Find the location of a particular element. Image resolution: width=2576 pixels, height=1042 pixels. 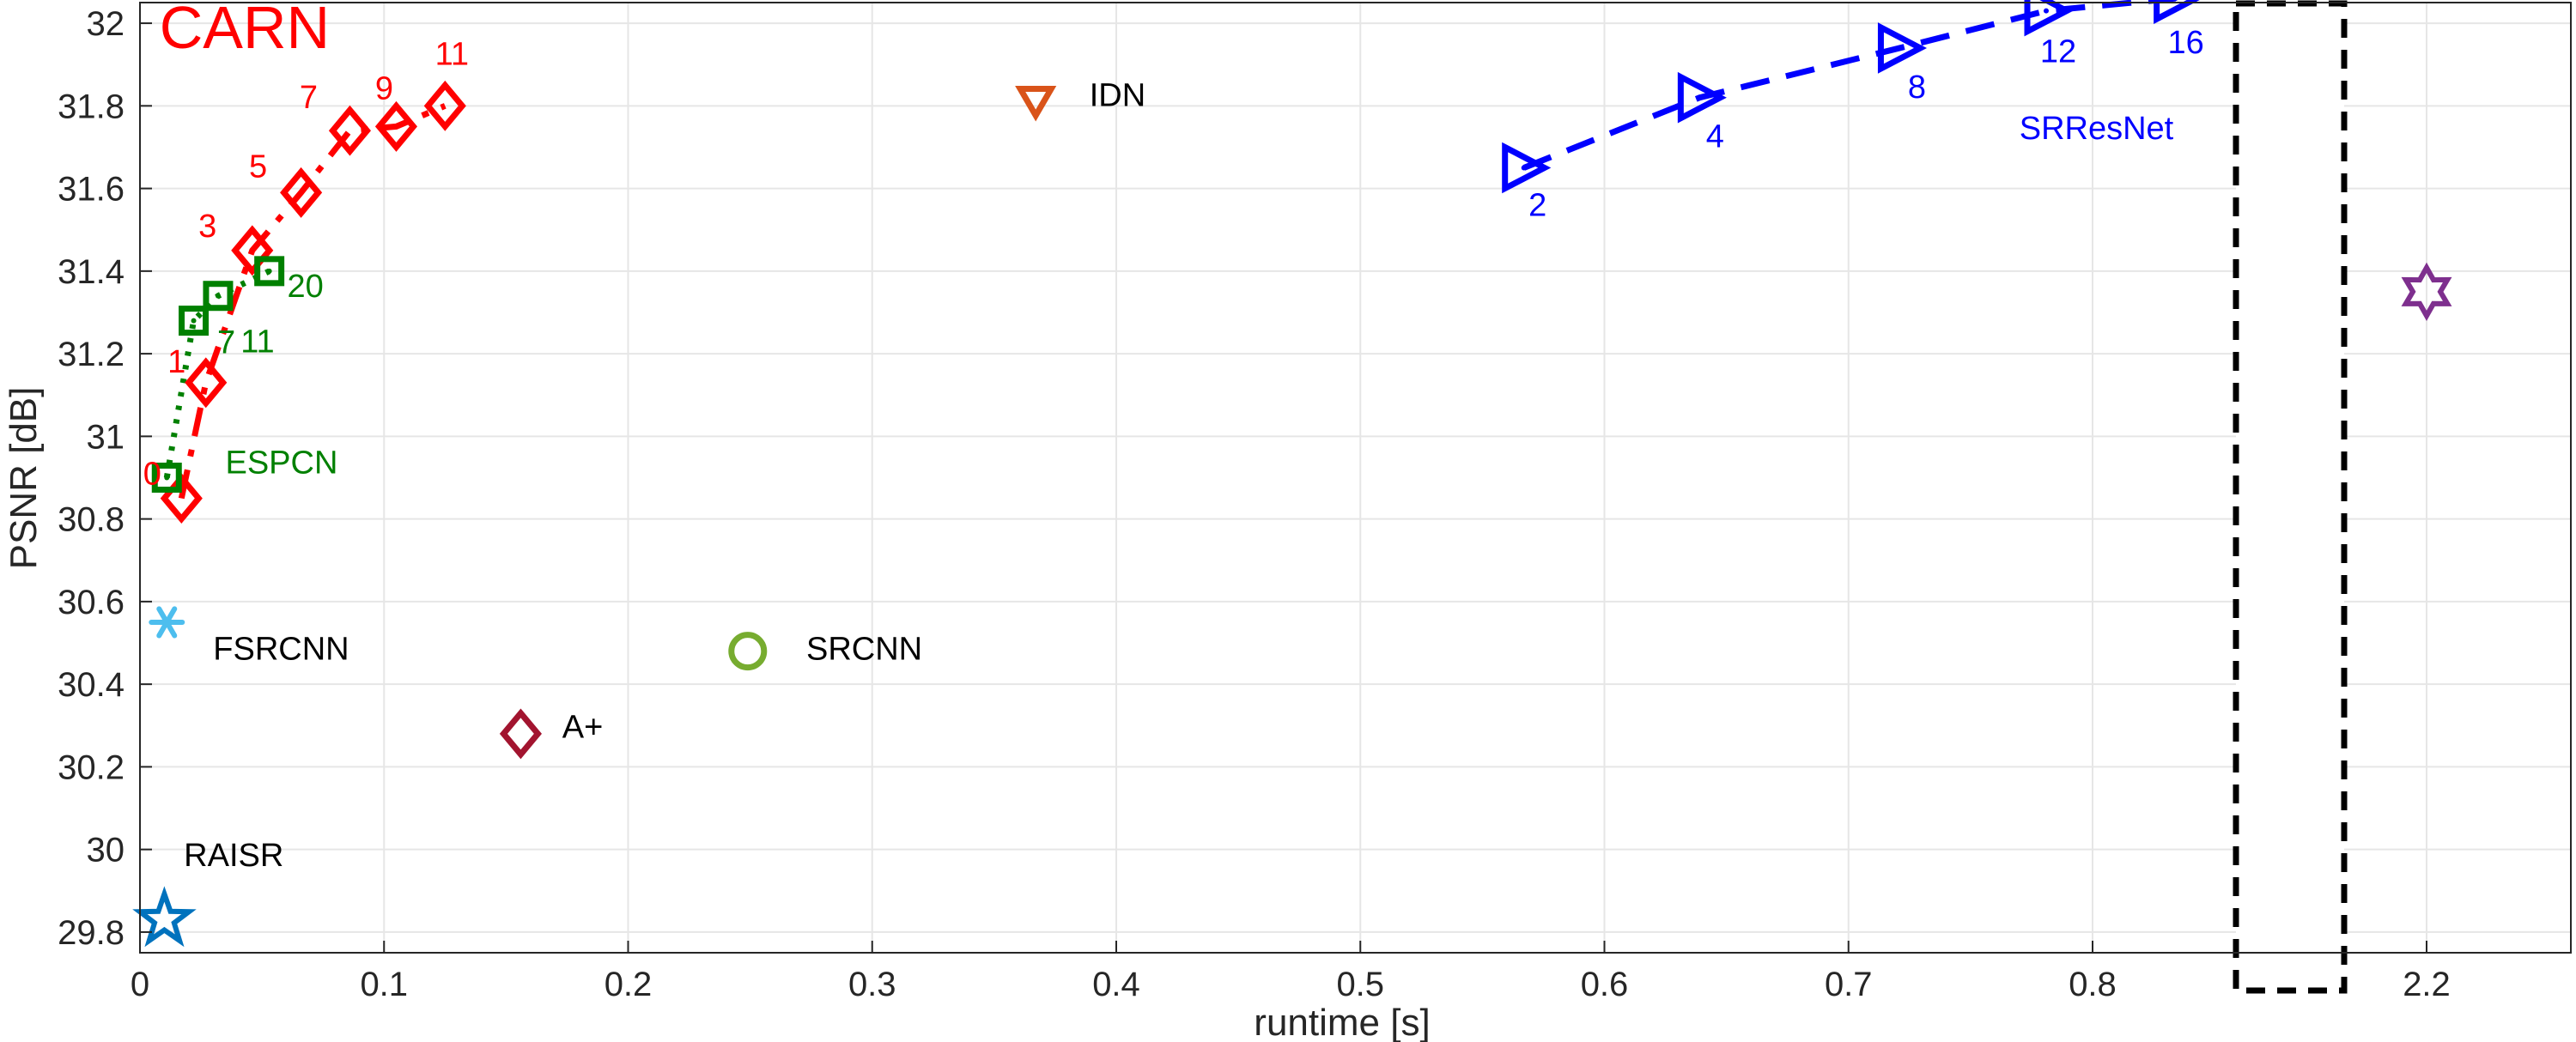

x-tick-label: 0.7 is located at coordinates (1849, 984).